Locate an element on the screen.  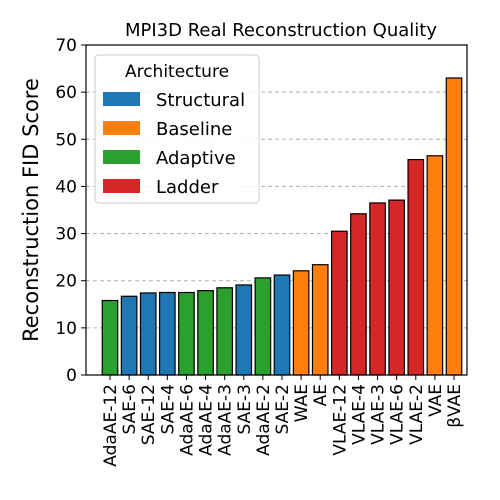
legend-swatch-structural is located at coordinates (121, 99).